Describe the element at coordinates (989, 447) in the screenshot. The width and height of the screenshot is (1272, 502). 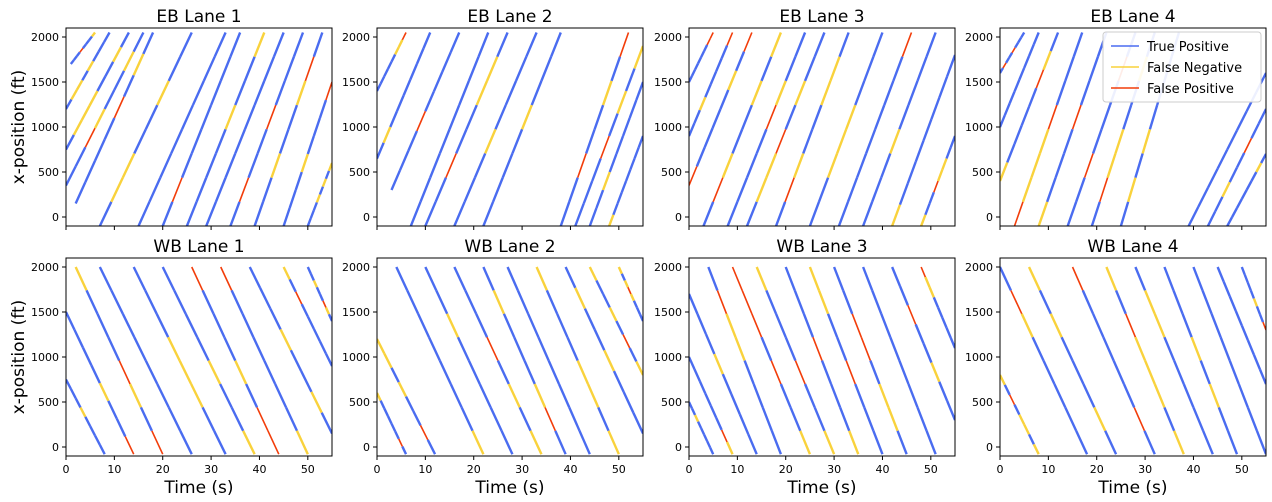
I see `y-tick-label: 0` at that location.